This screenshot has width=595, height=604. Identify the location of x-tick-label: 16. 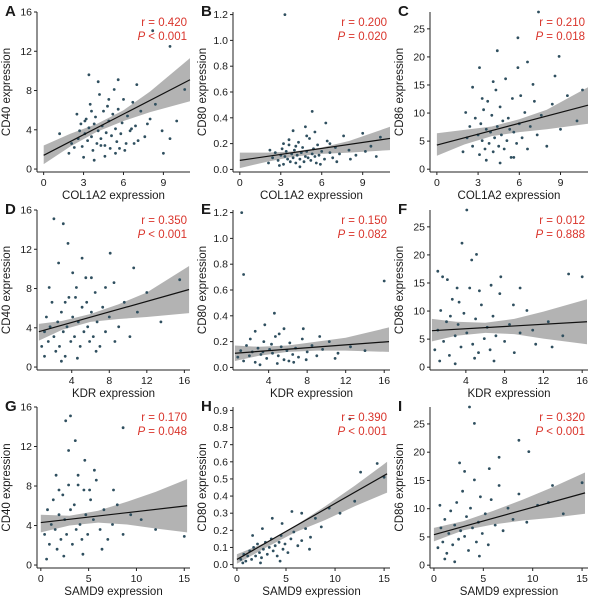
(384, 381).